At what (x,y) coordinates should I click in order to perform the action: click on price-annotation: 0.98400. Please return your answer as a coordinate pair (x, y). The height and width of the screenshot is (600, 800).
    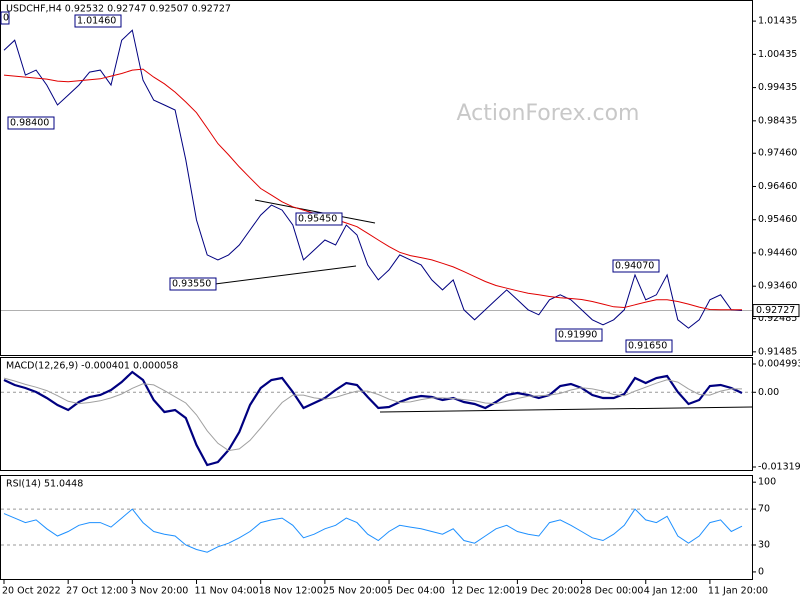
    Looking at the image, I should click on (29, 123).